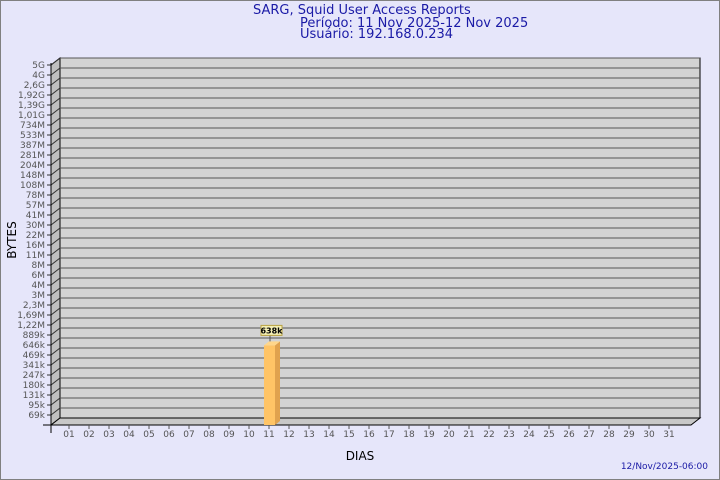  What do you see at coordinates (32, 146) in the screenshot?
I see `y-tick-label: 387M` at bounding box center [32, 146].